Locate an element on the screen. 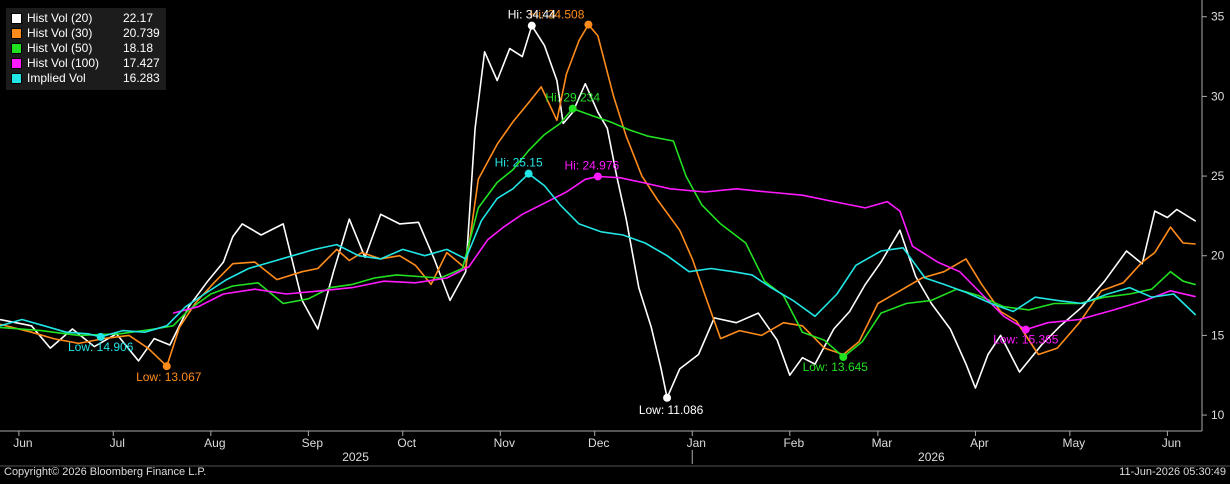  year-label: 2026 is located at coordinates (931, 457).